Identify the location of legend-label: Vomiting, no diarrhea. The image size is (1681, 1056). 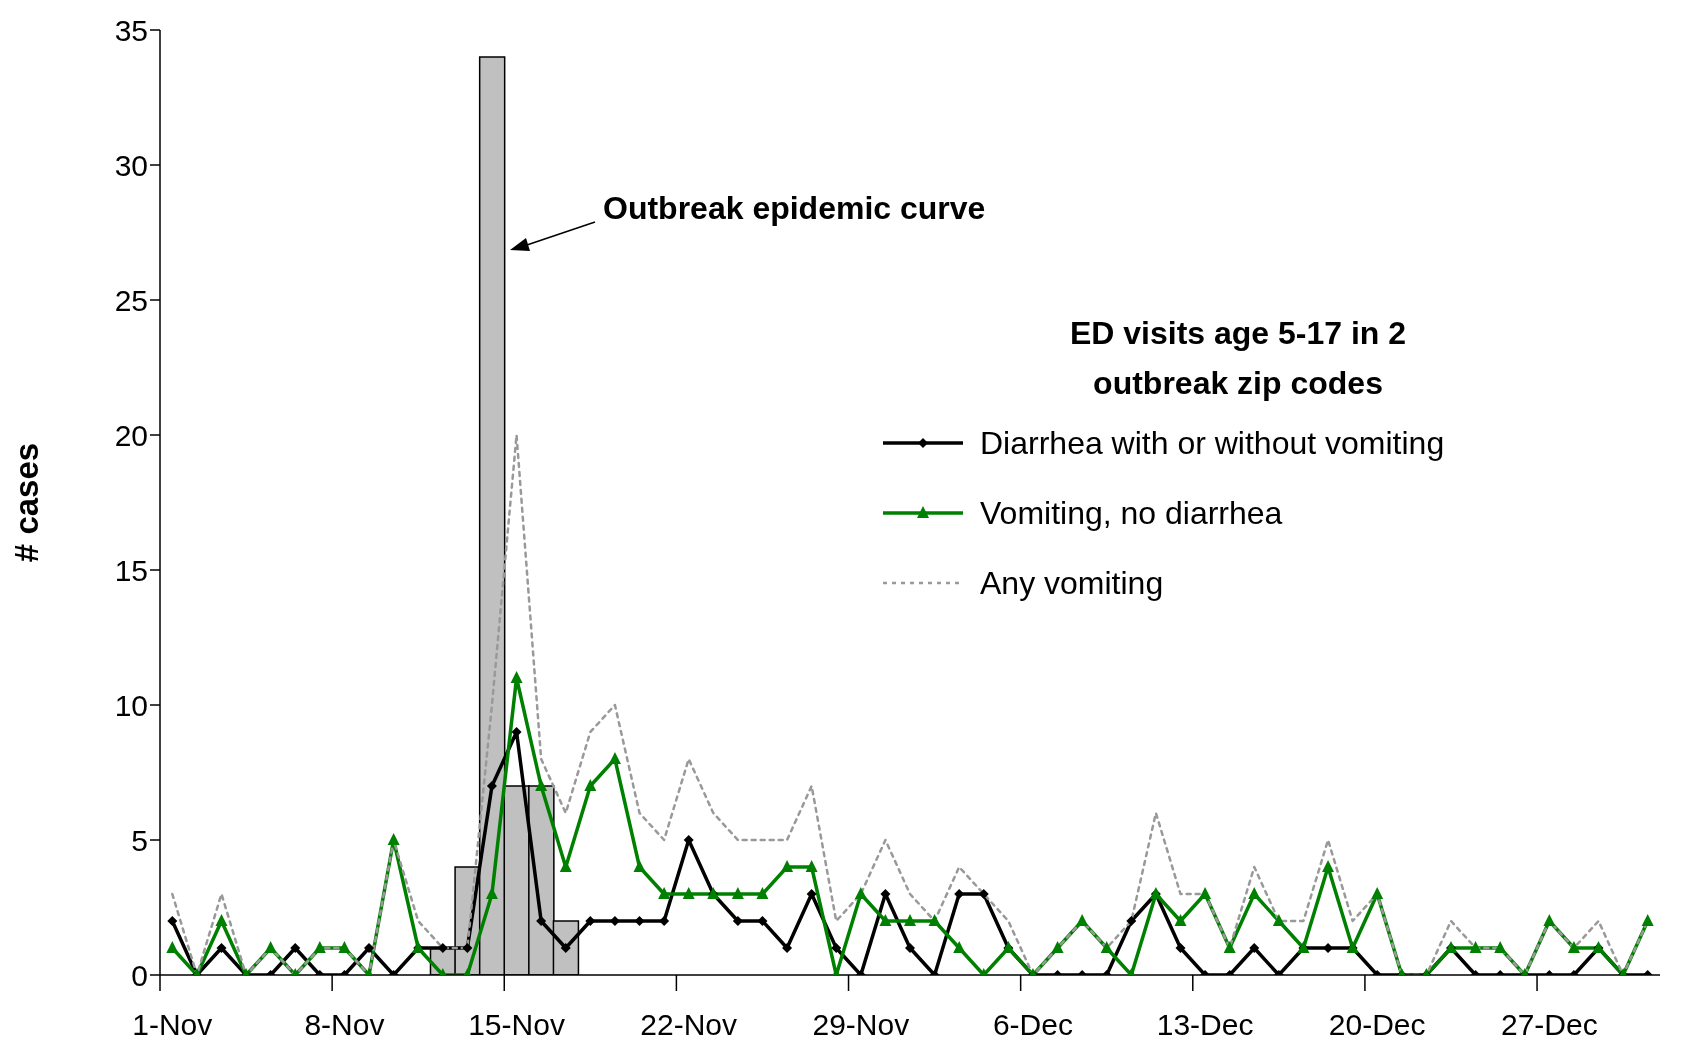
(1131, 513).